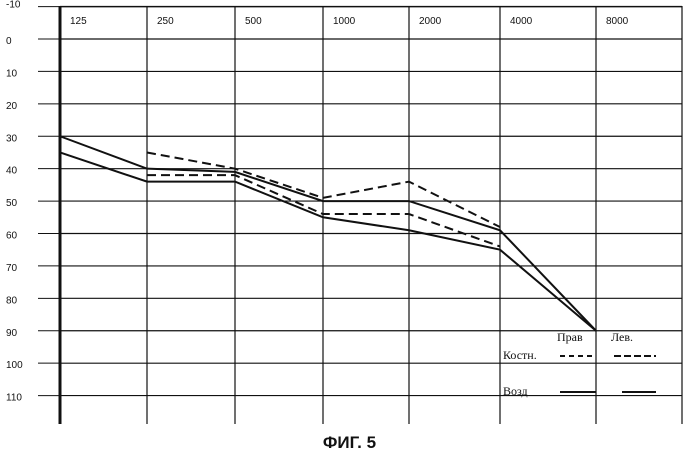 The width and height of the screenshot is (699, 457). Describe the element at coordinates (520, 355) in the screenshot. I see `legend-row-bone-label: Костн.` at that location.